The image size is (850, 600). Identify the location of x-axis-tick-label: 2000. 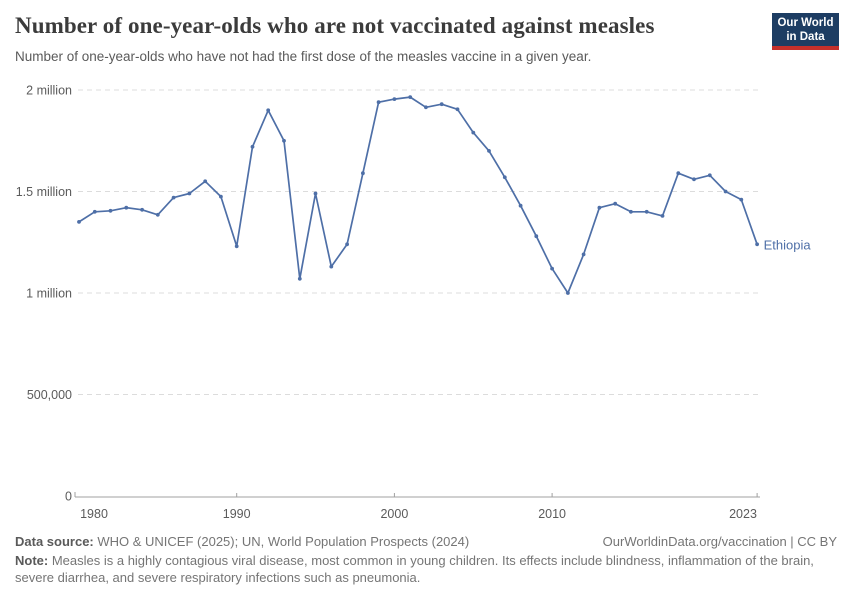
(394, 514).